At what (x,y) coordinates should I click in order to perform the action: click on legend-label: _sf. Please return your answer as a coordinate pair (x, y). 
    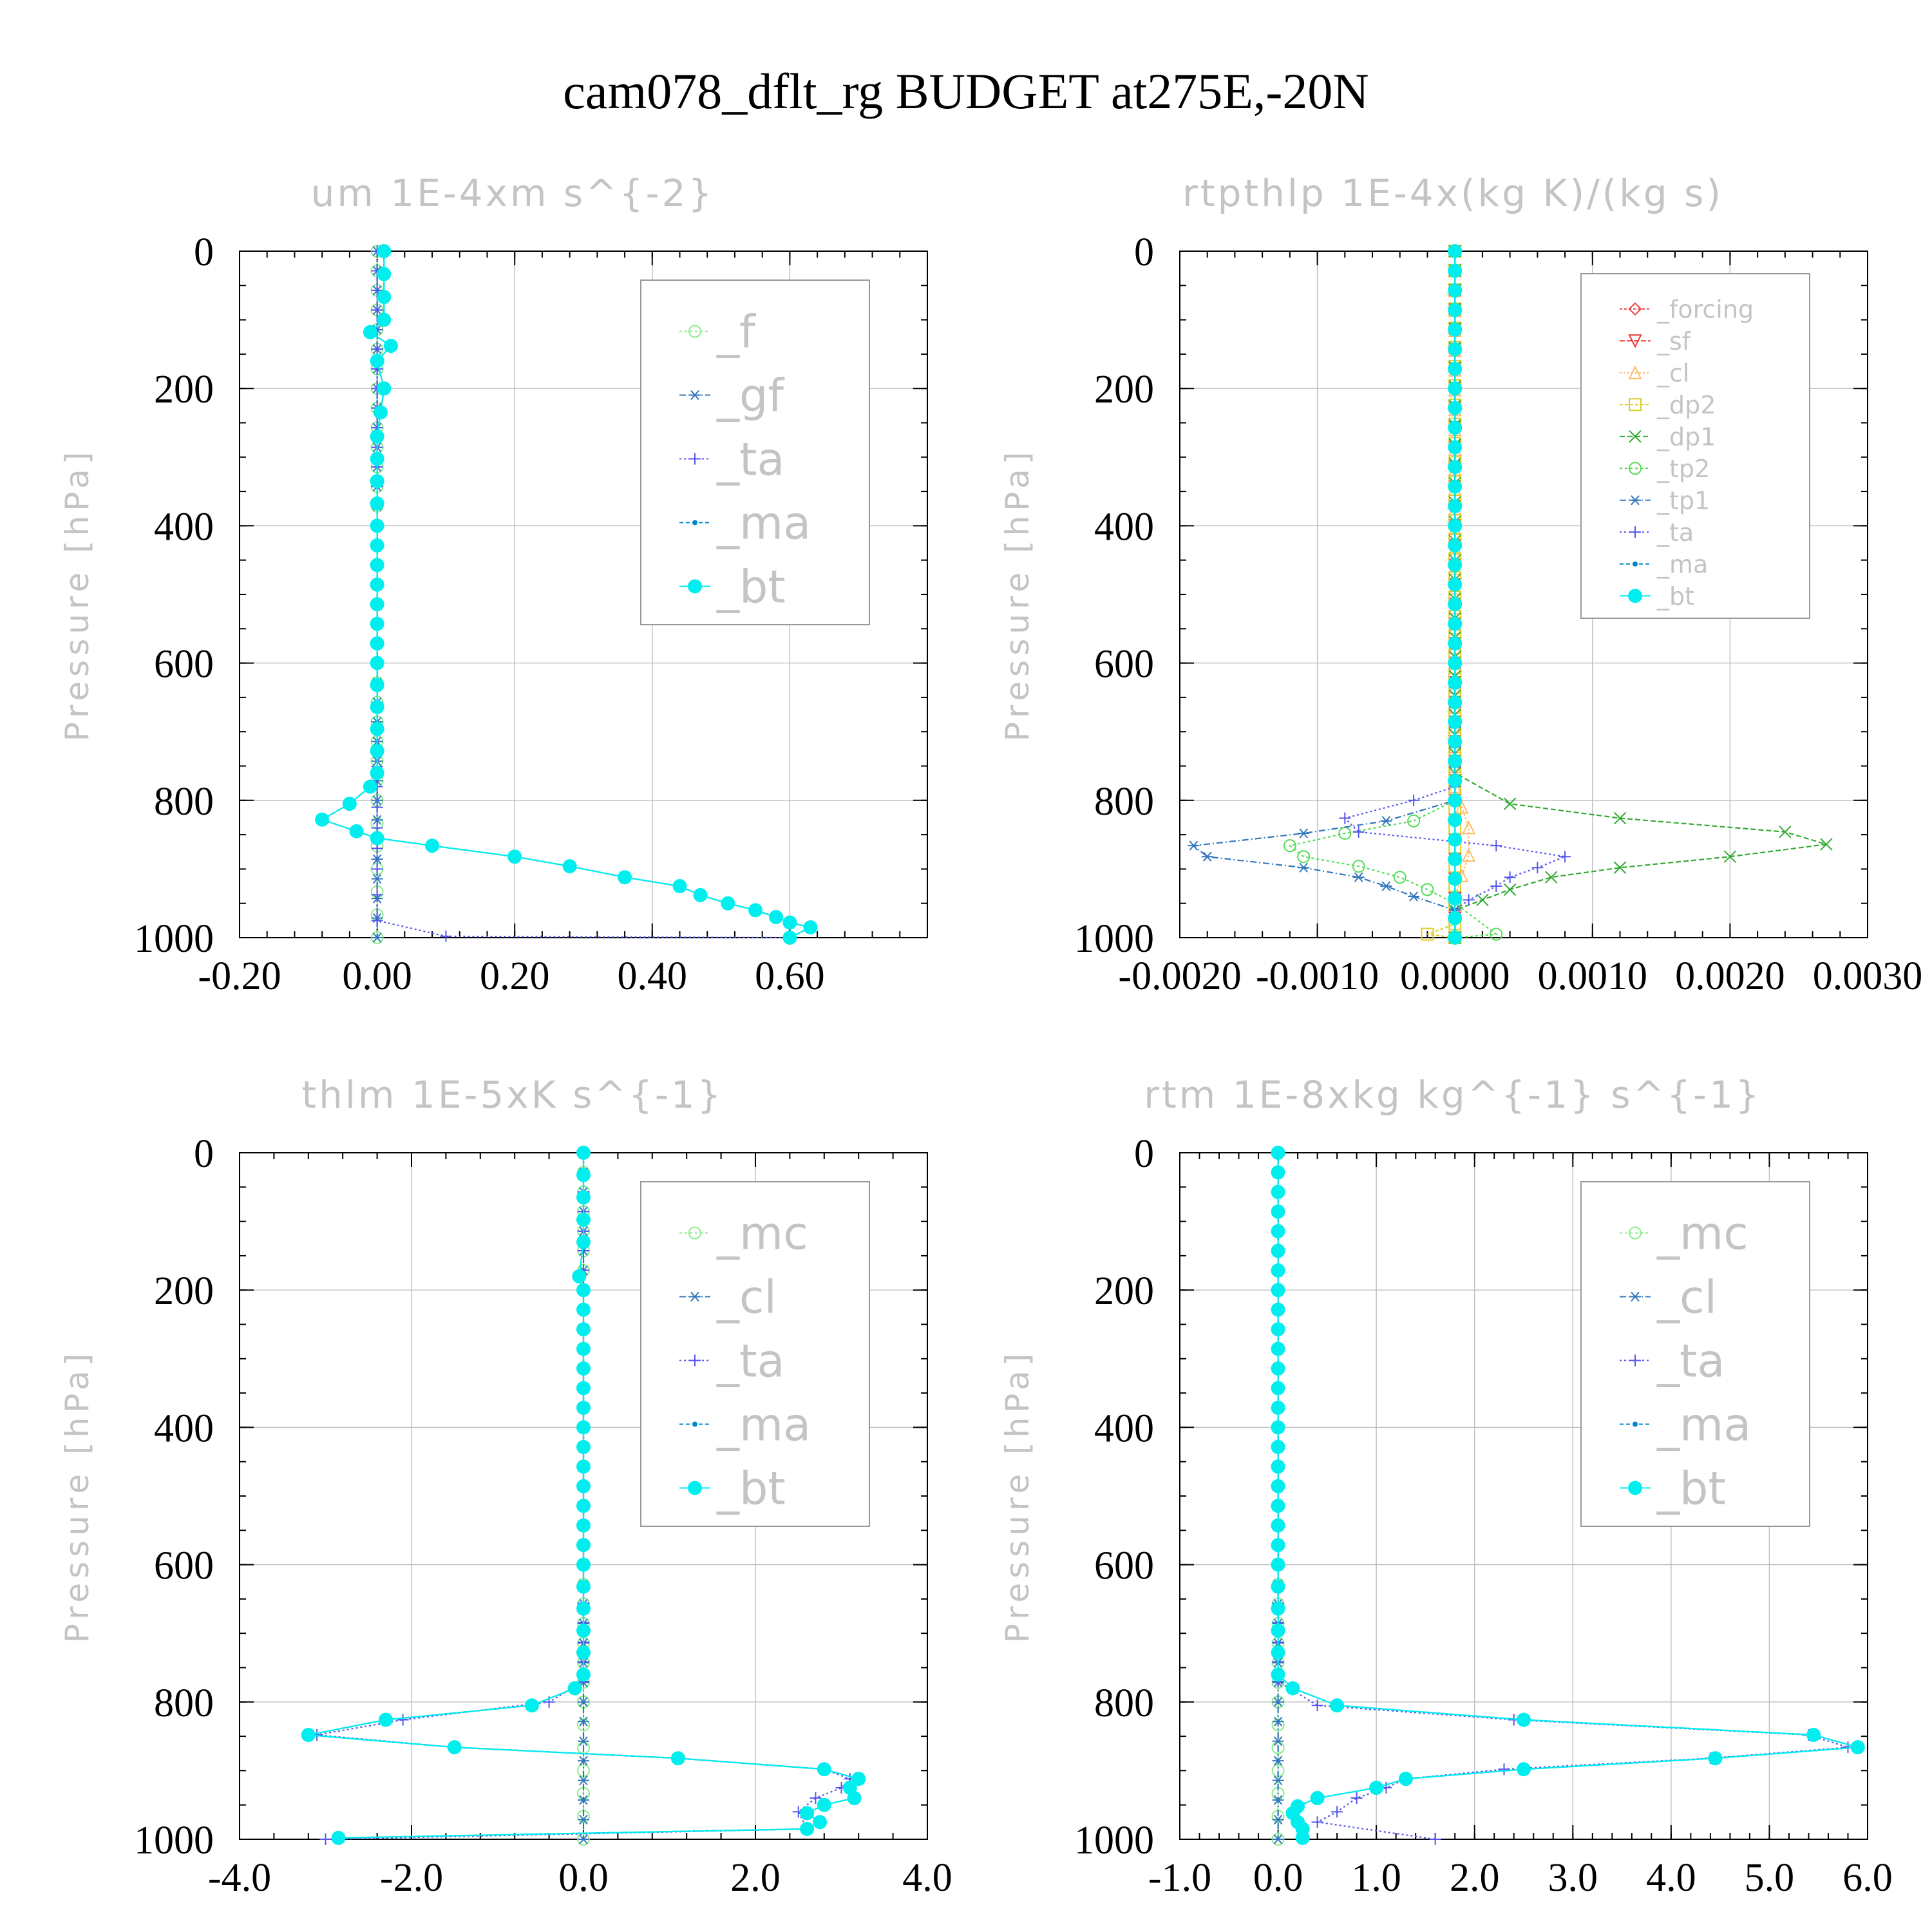
    Looking at the image, I should click on (1674, 341).